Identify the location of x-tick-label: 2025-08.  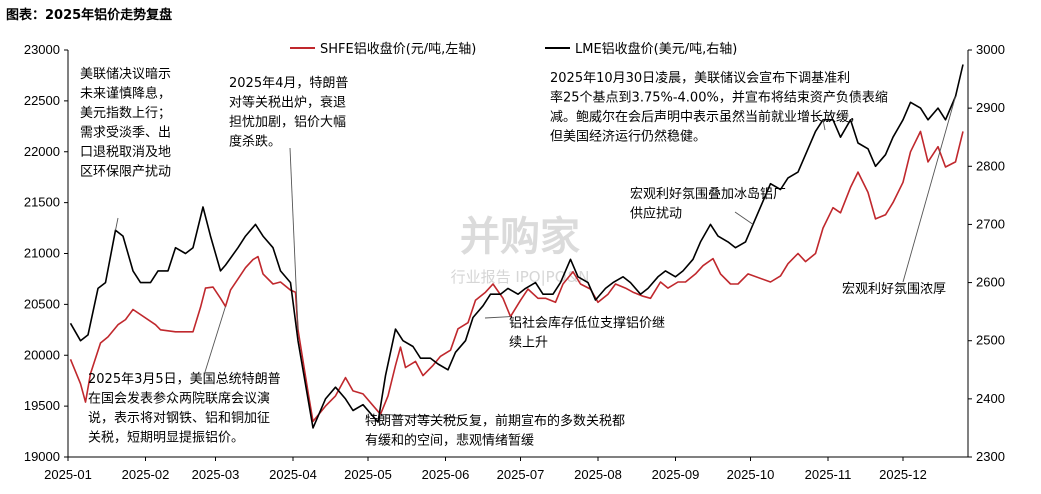
(598, 474).